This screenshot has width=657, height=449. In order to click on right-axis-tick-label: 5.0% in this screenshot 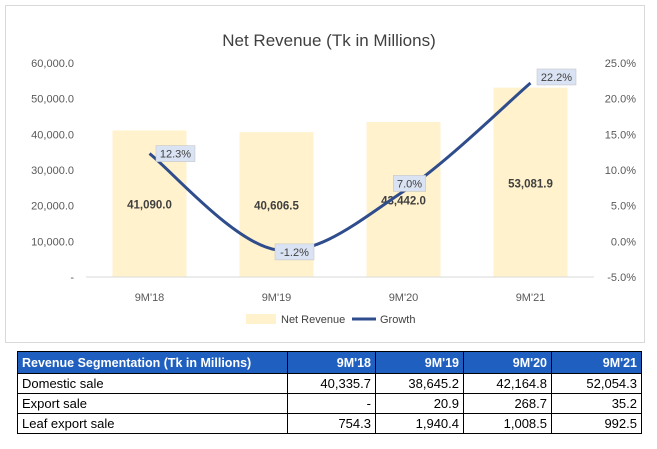, I will do `click(623, 207)`.